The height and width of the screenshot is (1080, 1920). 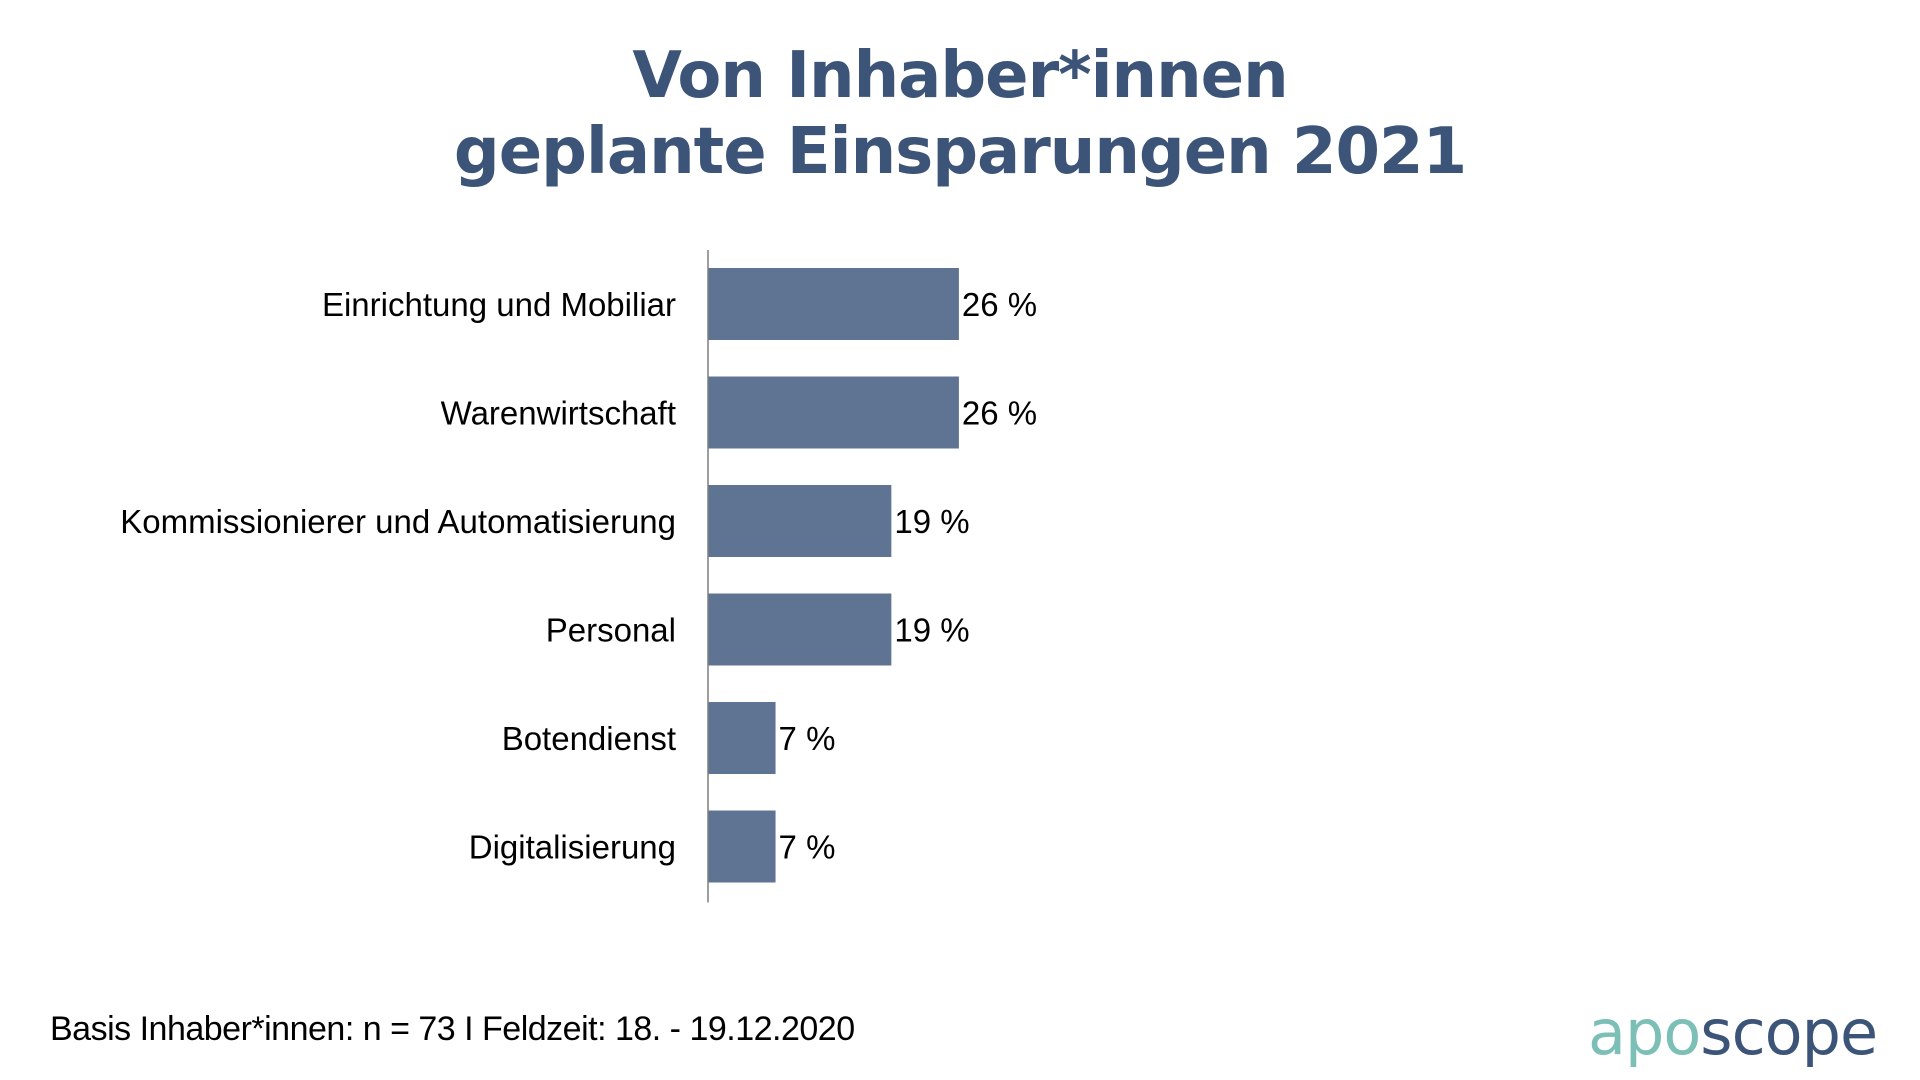 What do you see at coordinates (960, 152) in the screenshot?
I see `chart-title-line-2: geplante Einsparungen 2021` at bounding box center [960, 152].